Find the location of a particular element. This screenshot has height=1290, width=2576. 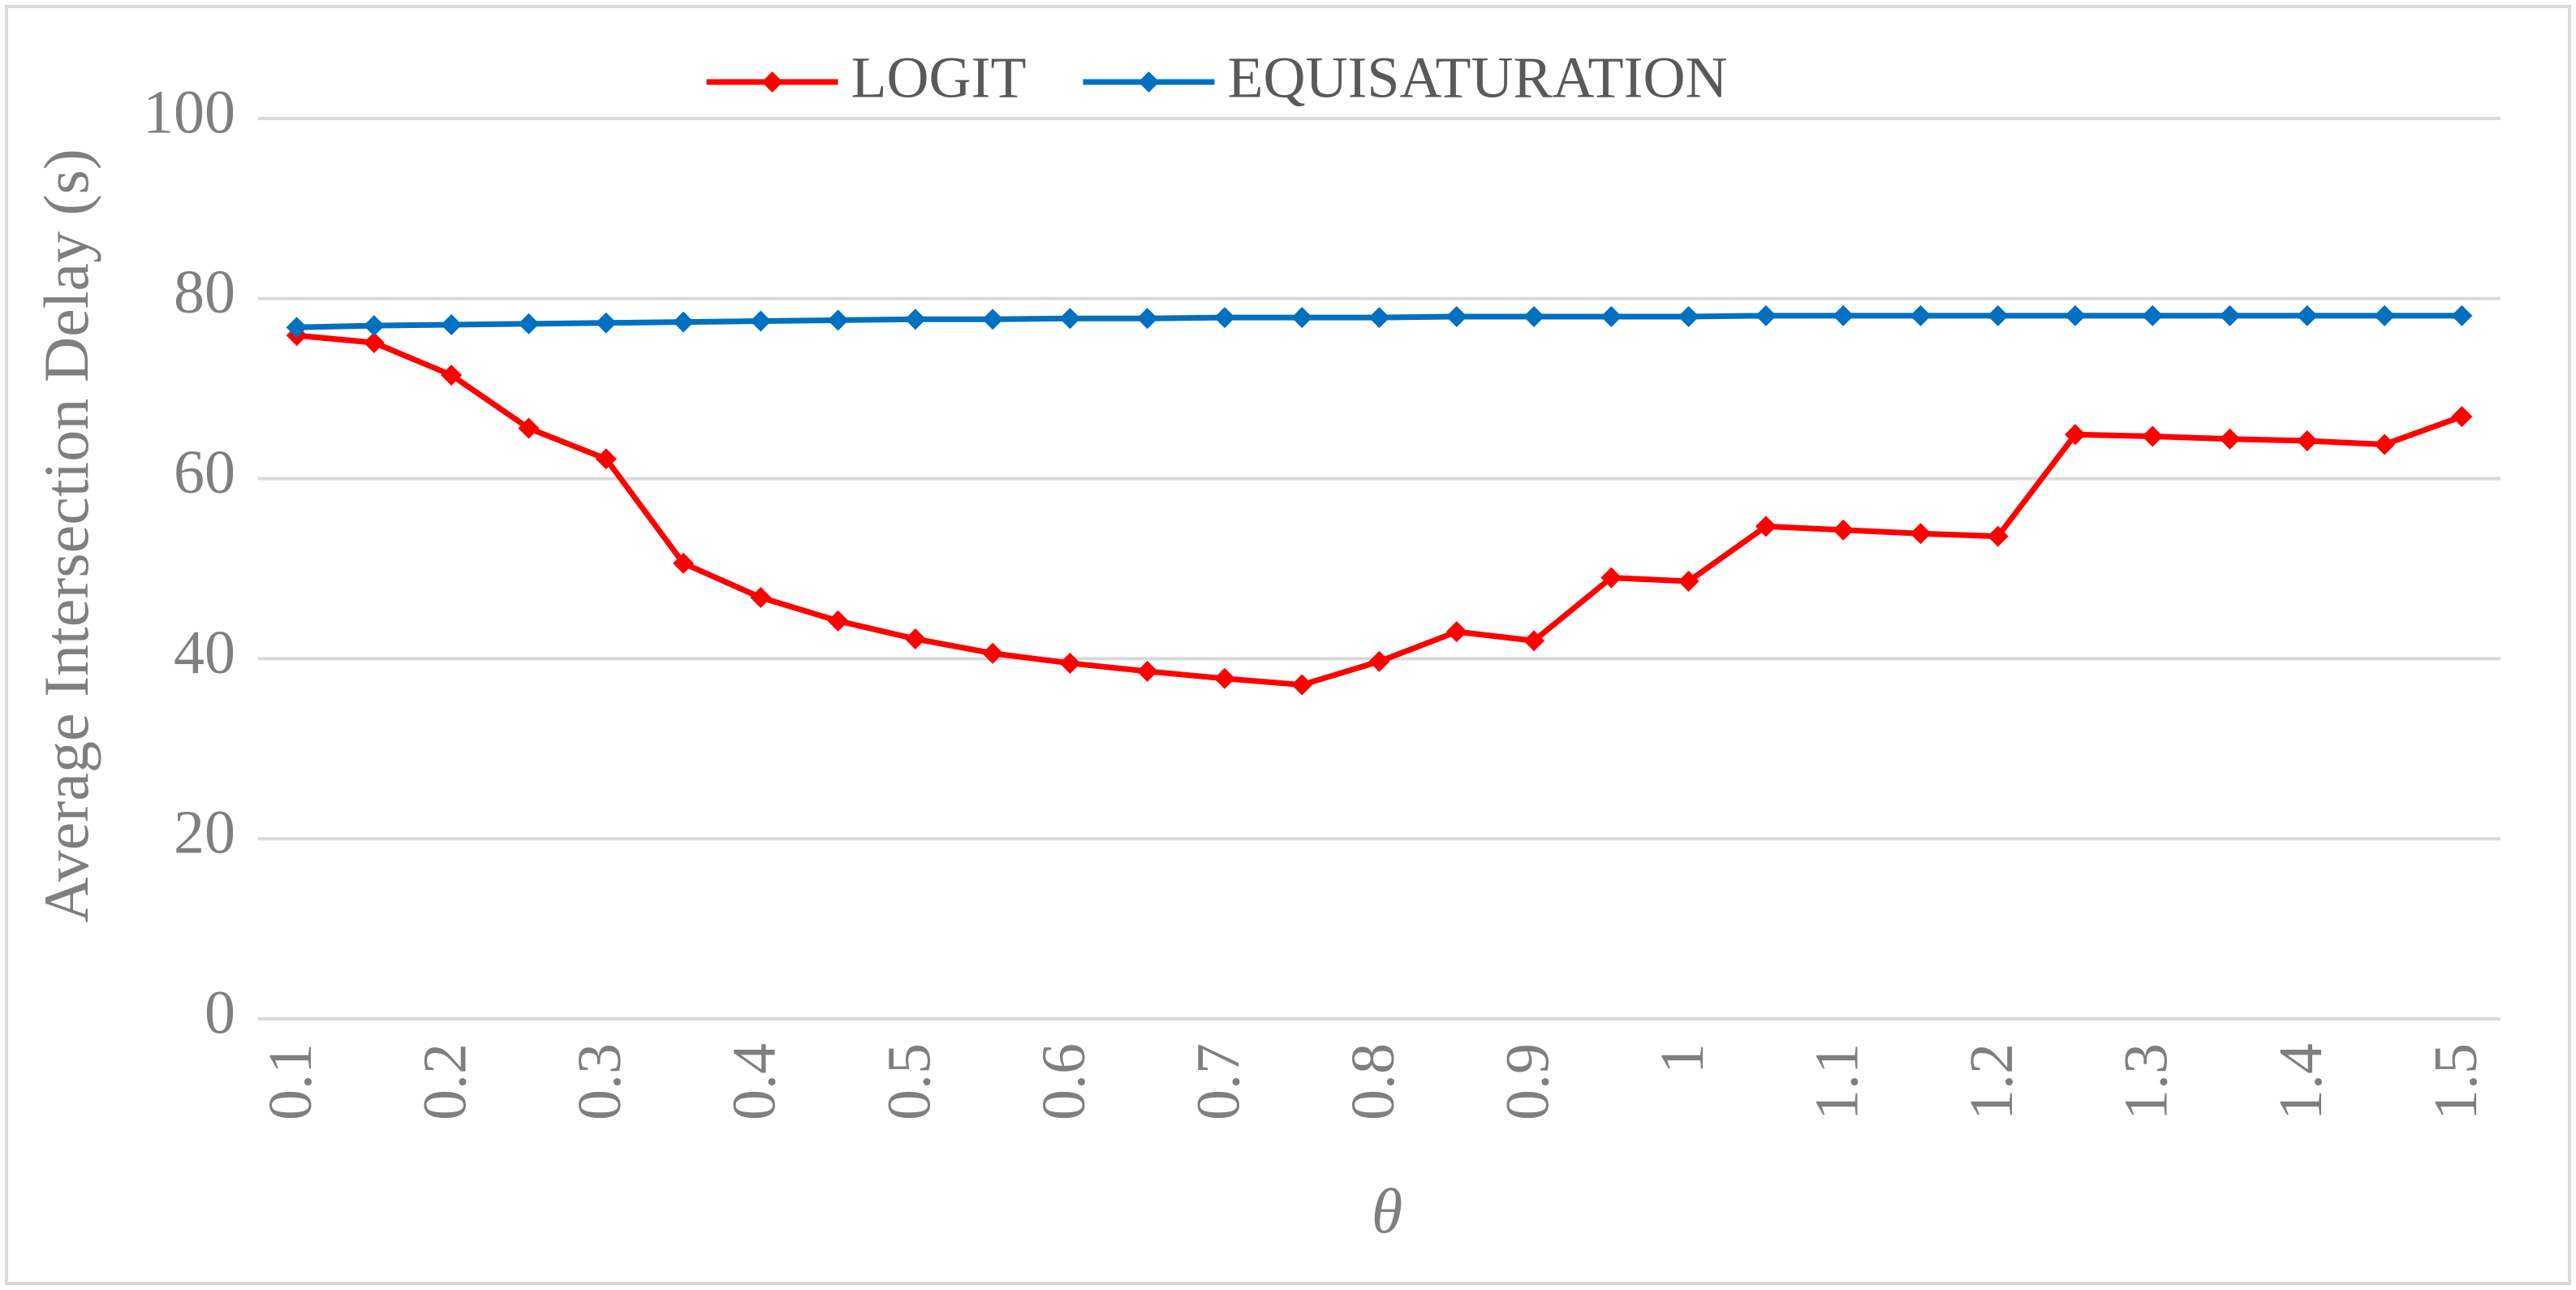

legend-label: LOGIT is located at coordinates (939, 78).